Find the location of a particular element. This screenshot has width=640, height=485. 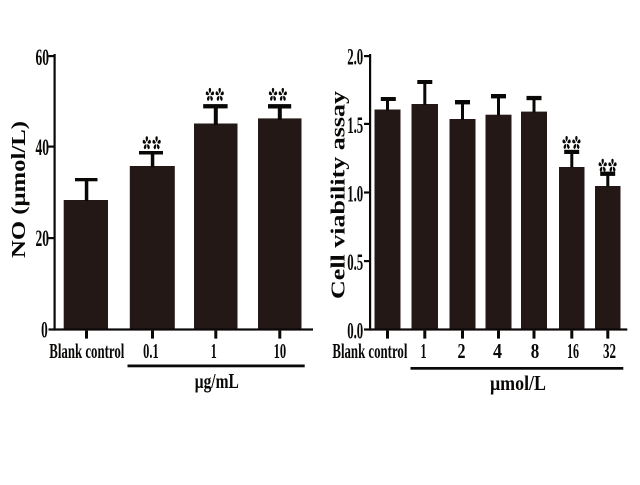

svg-text: 16 is located at coordinates (573, 351).